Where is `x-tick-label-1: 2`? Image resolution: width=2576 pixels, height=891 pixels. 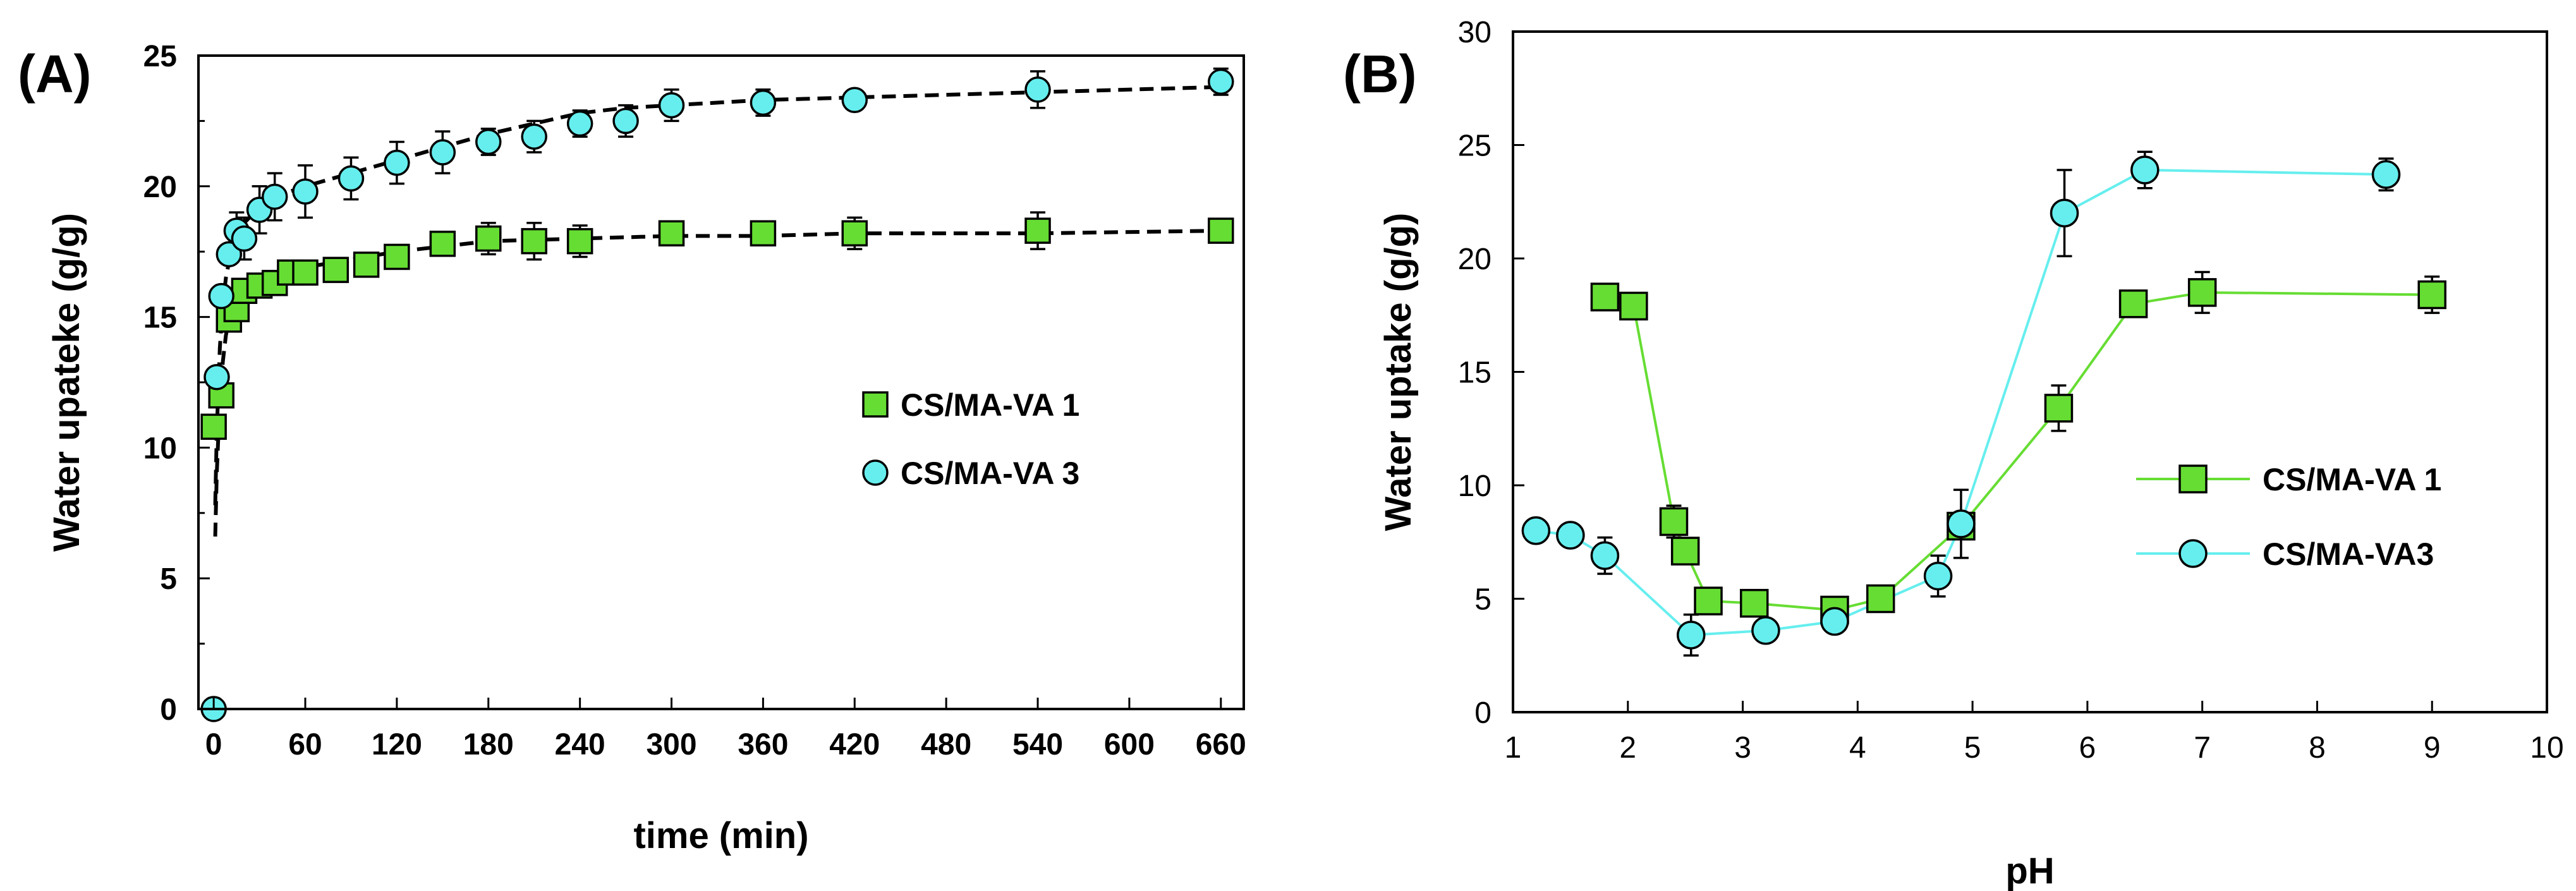
x-tick-label-1: 2 is located at coordinates (1628, 748).